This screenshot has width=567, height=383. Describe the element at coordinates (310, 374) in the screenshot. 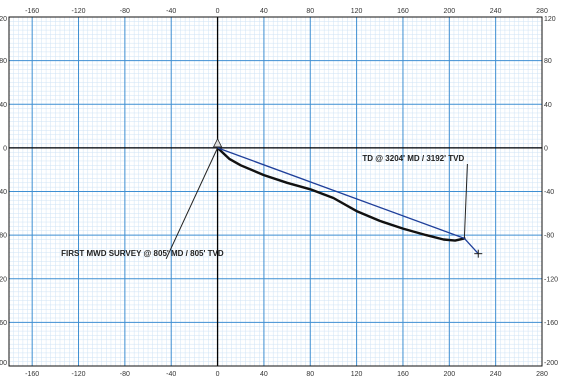

I see `x-tick-label-bottom: 80` at that location.